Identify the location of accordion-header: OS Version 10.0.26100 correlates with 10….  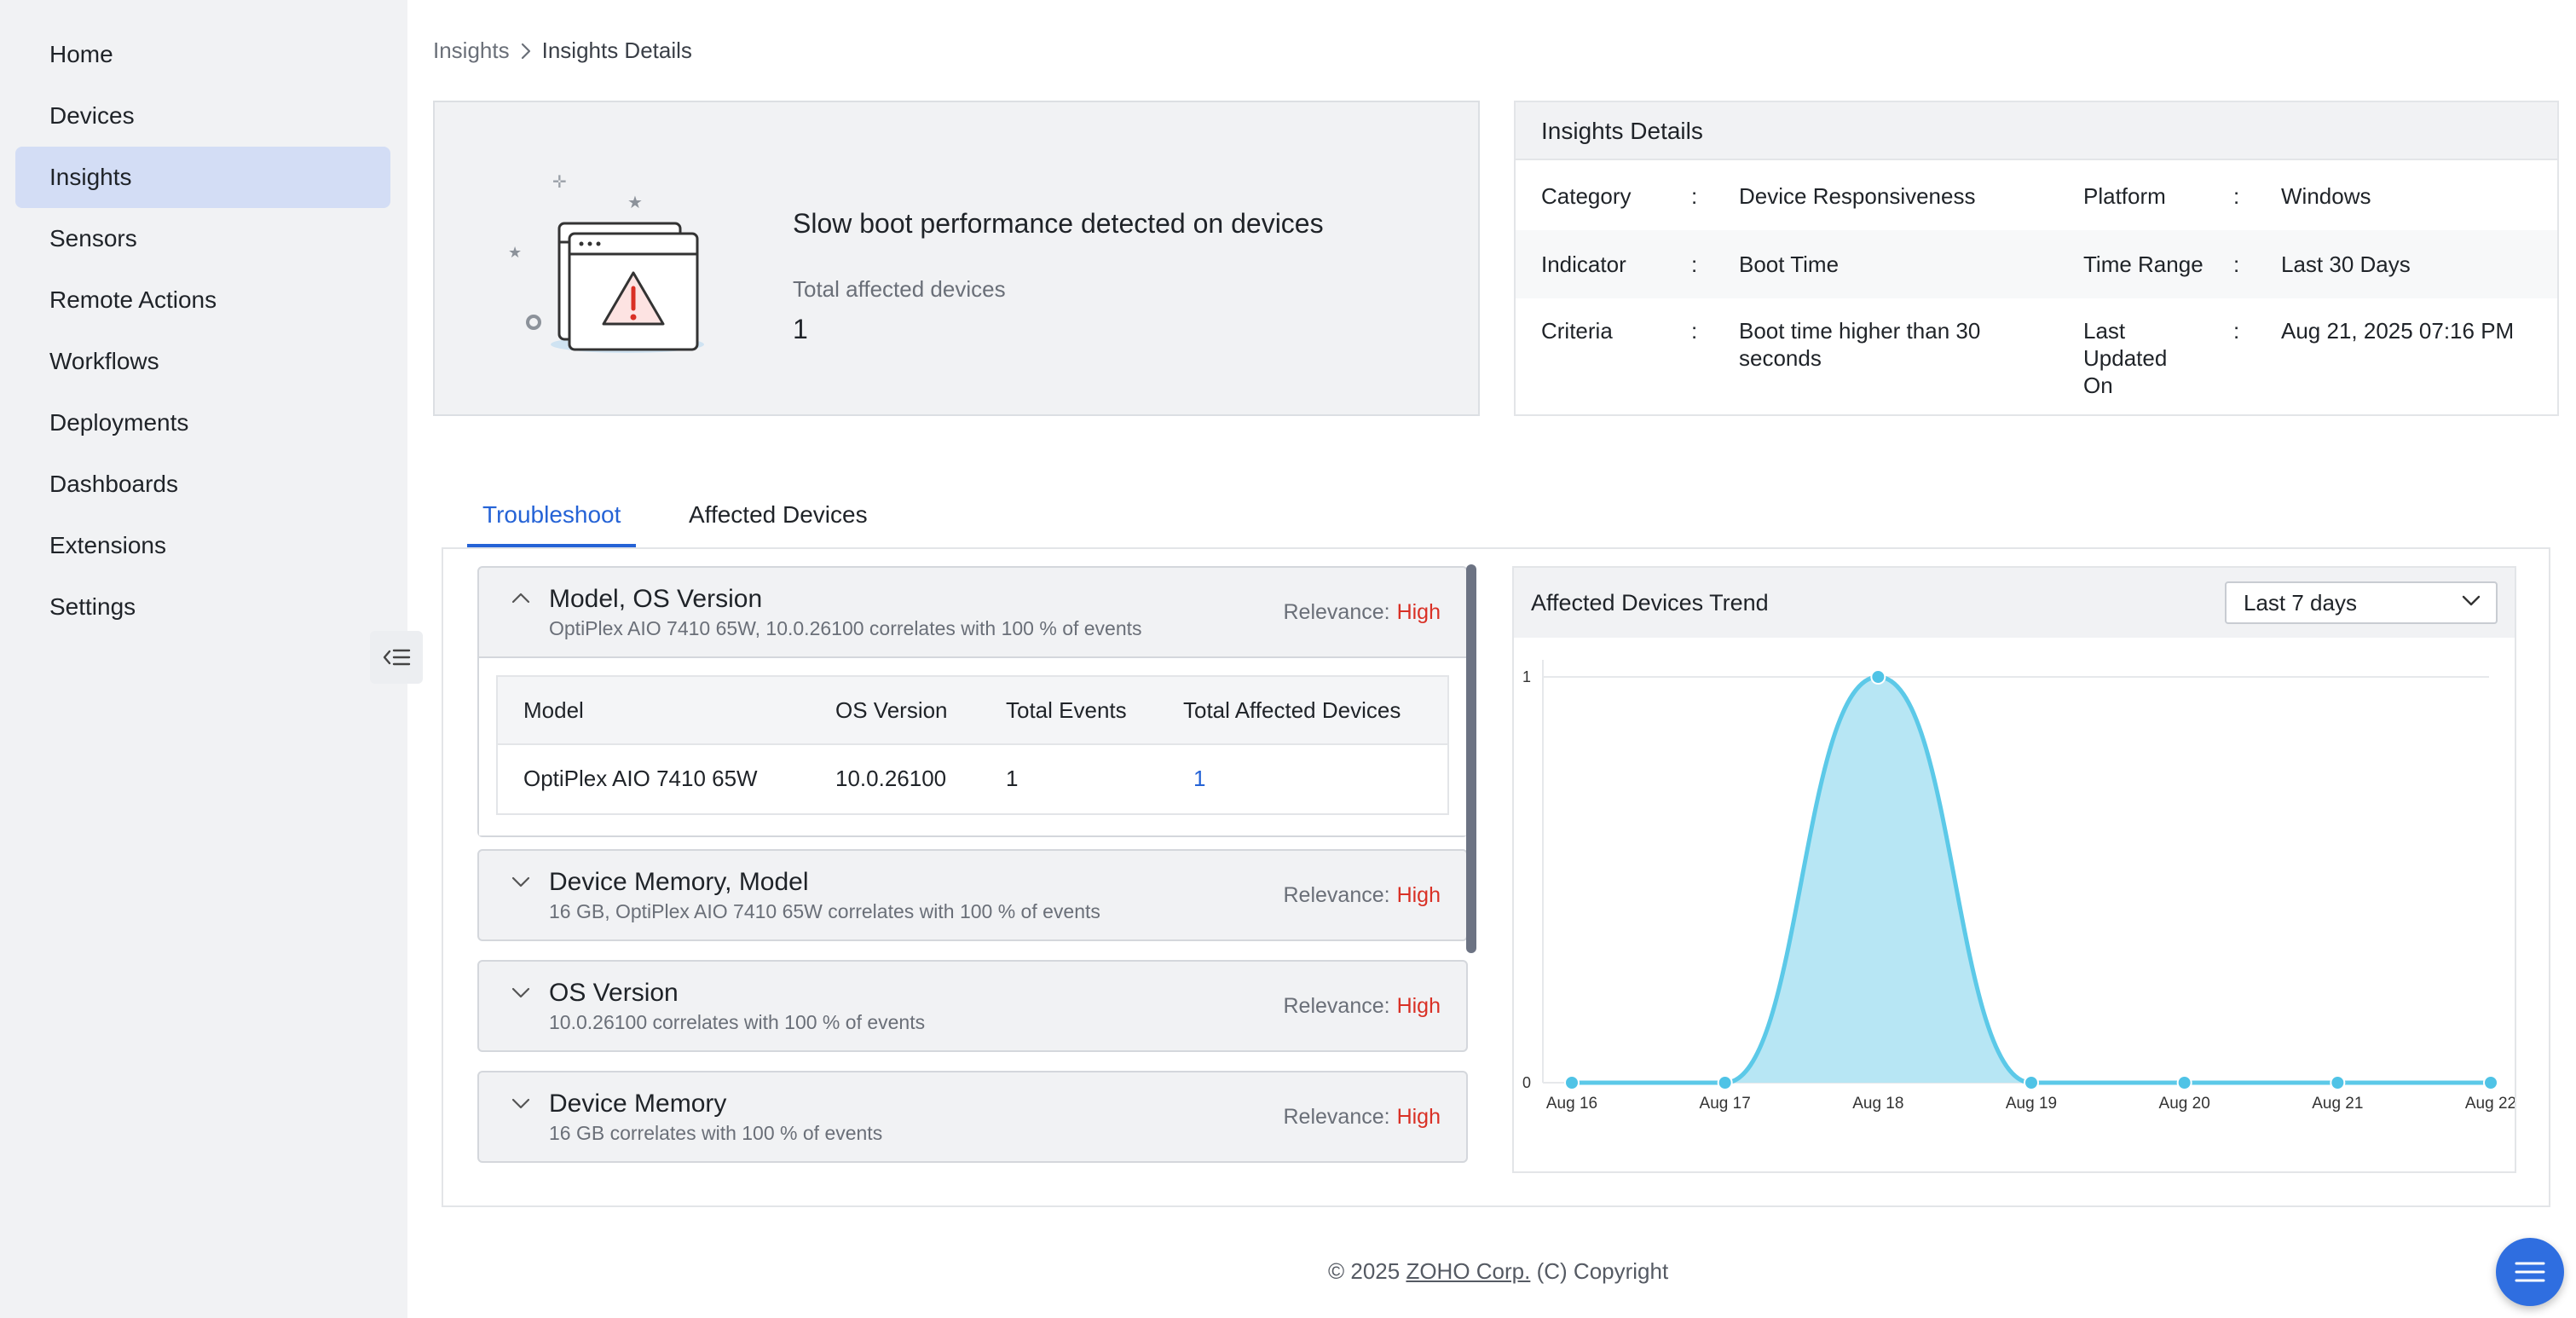
(972, 1006).